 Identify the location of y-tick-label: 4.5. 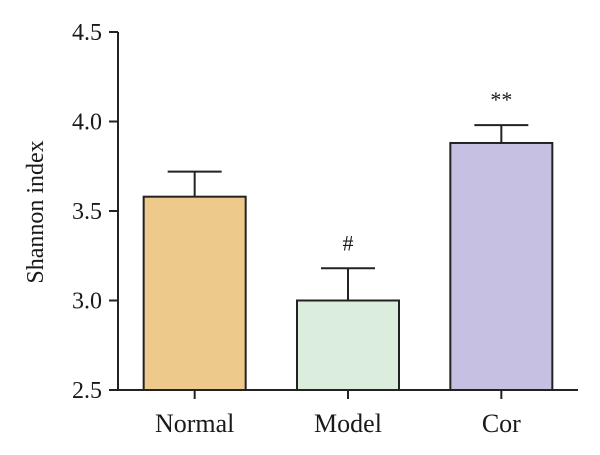
(87, 33).